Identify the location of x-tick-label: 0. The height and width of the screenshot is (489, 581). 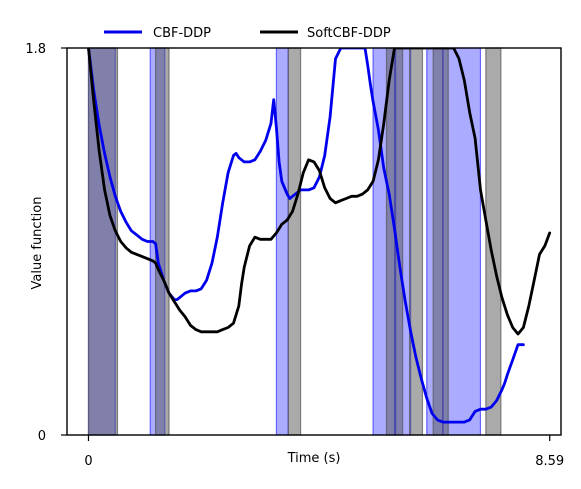
(88, 461).